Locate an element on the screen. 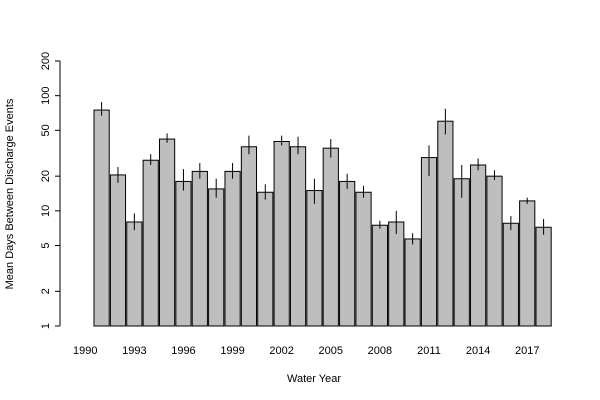 The height and width of the screenshot is (400, 600). y-axis: 1 2 5 10 20 50 100 200 is located at coordinates (50, 190).